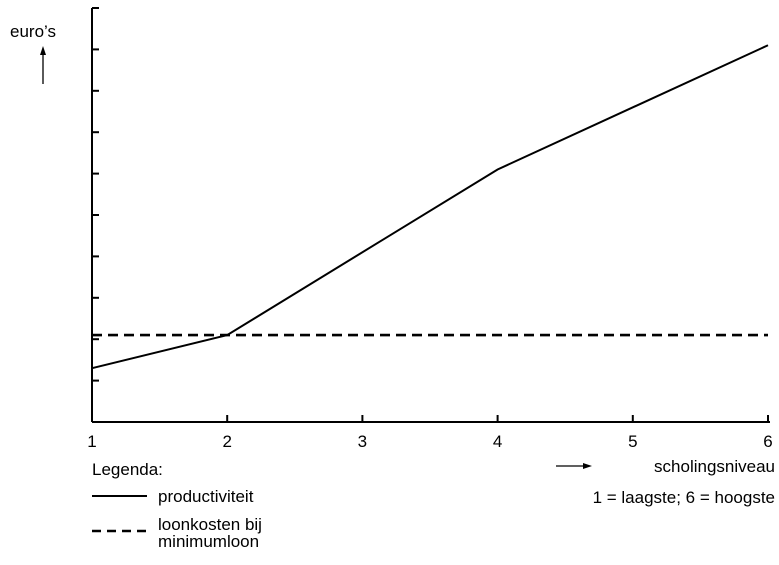 The image size is (779, 565). I want to click on legend-title: Legenda:, so click(127, 469).